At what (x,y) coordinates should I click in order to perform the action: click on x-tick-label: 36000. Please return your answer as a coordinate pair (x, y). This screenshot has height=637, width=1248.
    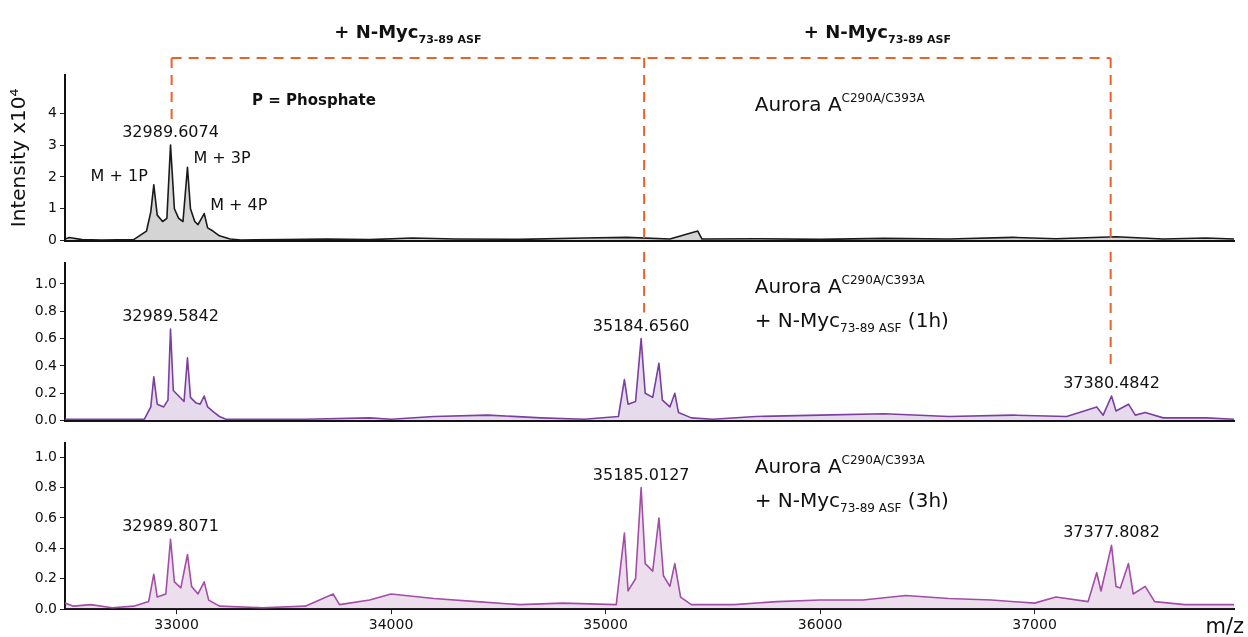
    Looking at the image, I should click on (820, 624).